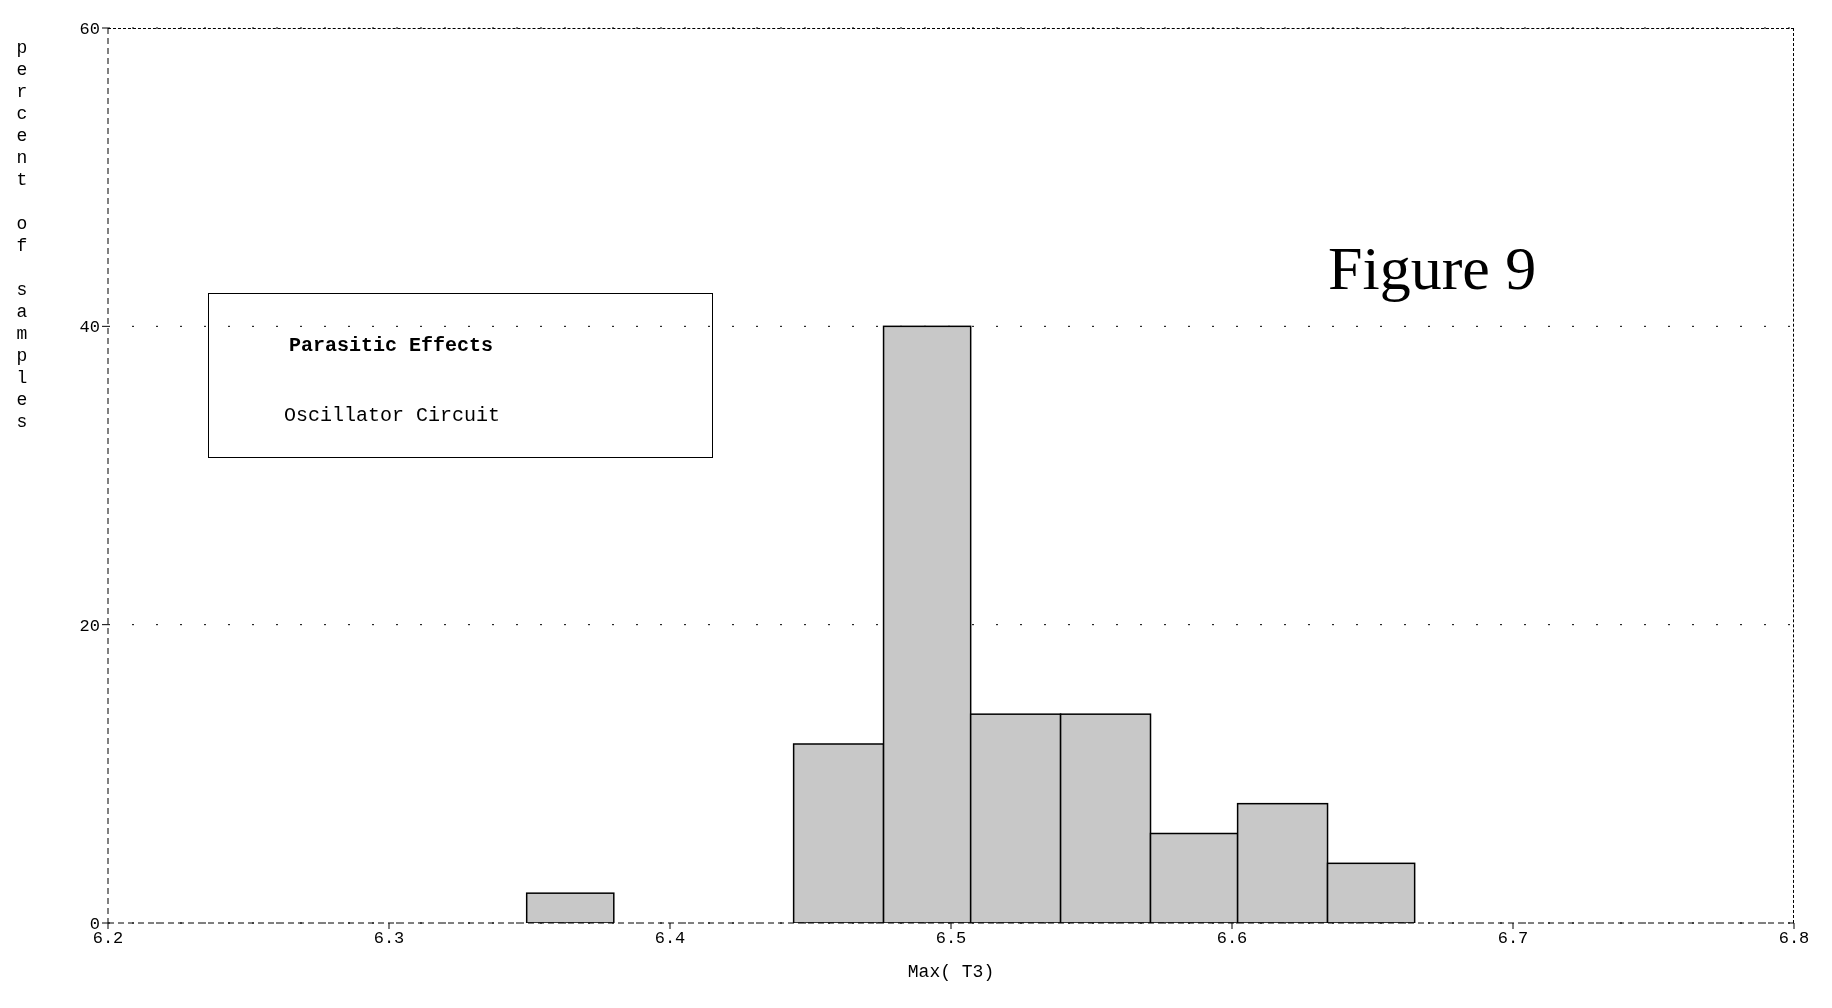  I want to click on y-tick-label: 40, so click(89, 328).